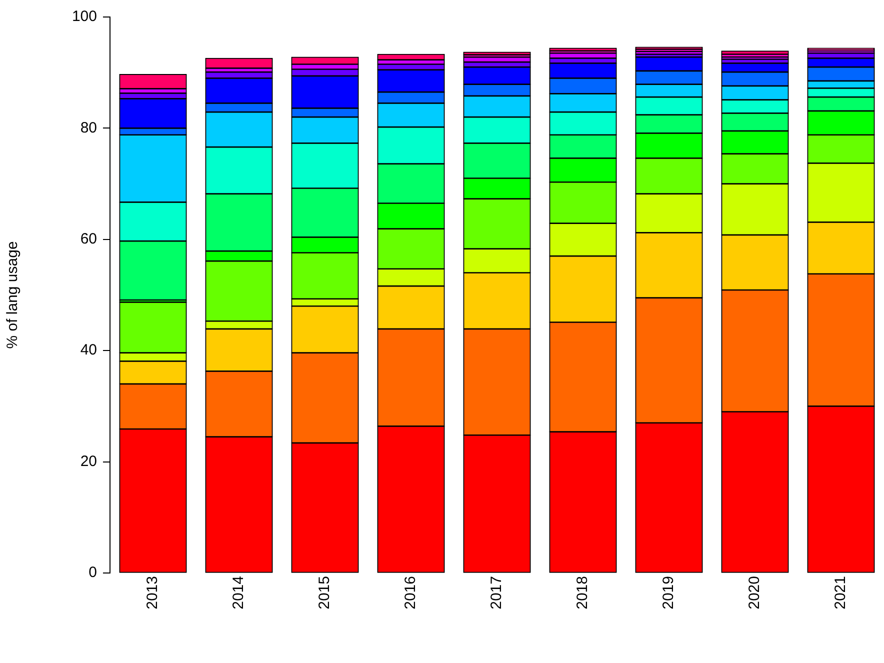 The width and height of the screenshot is (884, 663). What do you see at coordinates (88, 461) in the screenshot?
I see `y-tick-label: 20` at bounding box center [88, 461].